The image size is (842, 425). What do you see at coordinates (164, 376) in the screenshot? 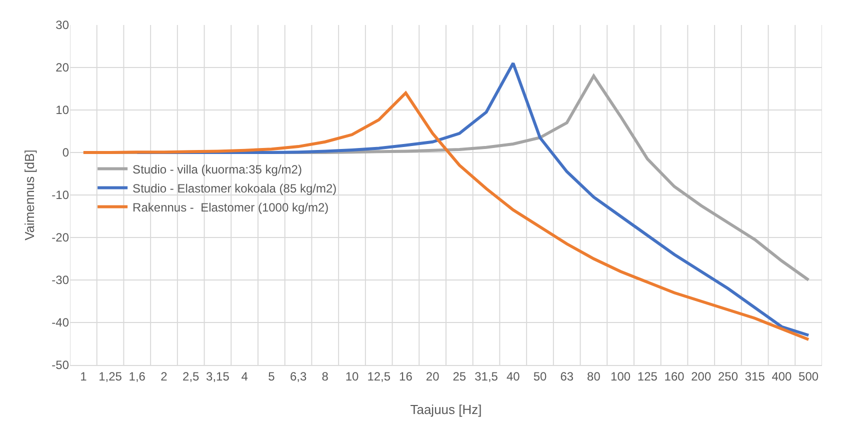
I see `x-tick-label: 2` at bounding box center [164, 376].